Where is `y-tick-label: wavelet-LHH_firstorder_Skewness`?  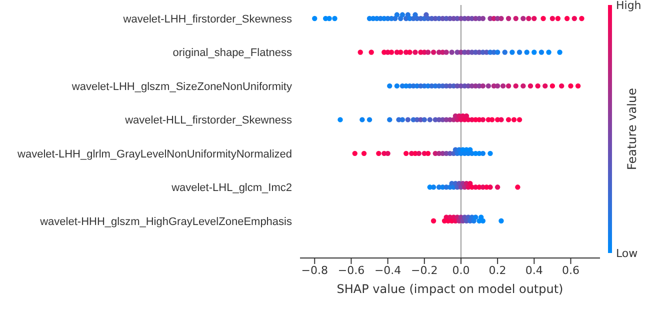 y-tick-label: wavelet-LHH_firstorder_Skewness is located at coordinates (207, 19).